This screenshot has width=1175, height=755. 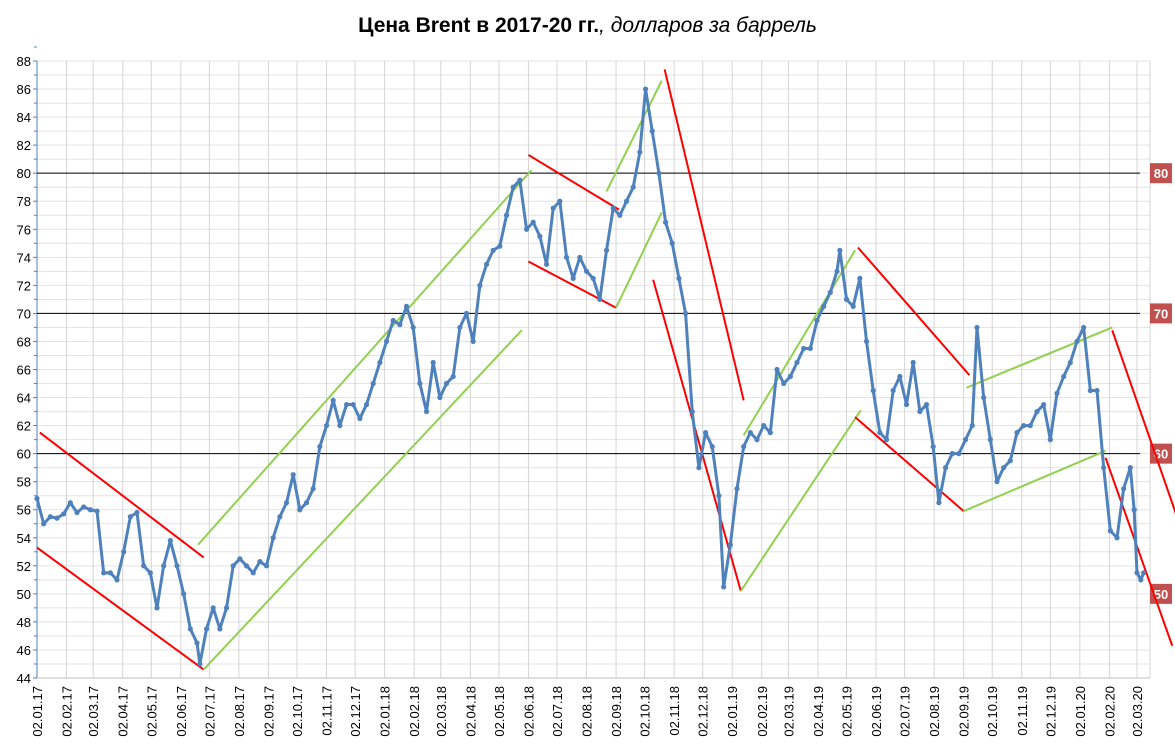 What do you see at coordinates (24, 229) in the screenshot?
I see `y-tick-label: 76` at bounding box center [24, 229].